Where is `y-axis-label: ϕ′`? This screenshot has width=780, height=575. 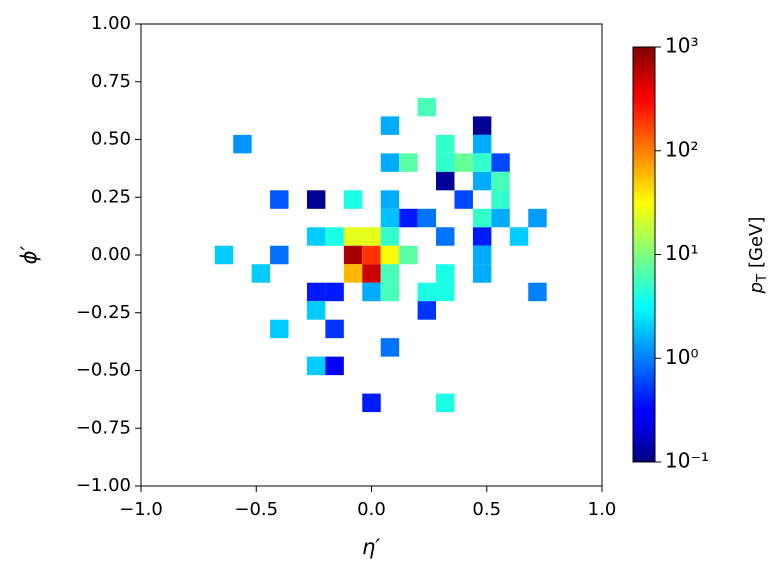
y-axis-label: ϕ′ is located at coordinates (29, 254).